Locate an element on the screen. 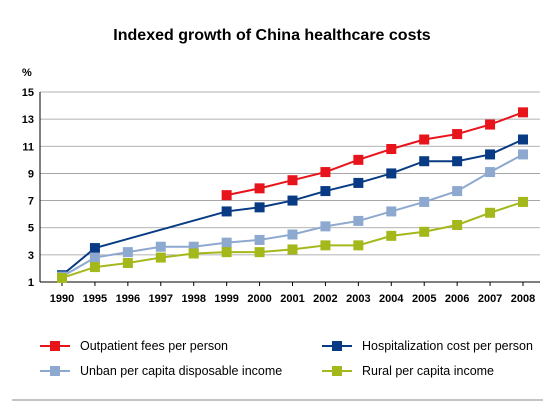  x-tick-label: 2008 is located at coordinates (523, 299).